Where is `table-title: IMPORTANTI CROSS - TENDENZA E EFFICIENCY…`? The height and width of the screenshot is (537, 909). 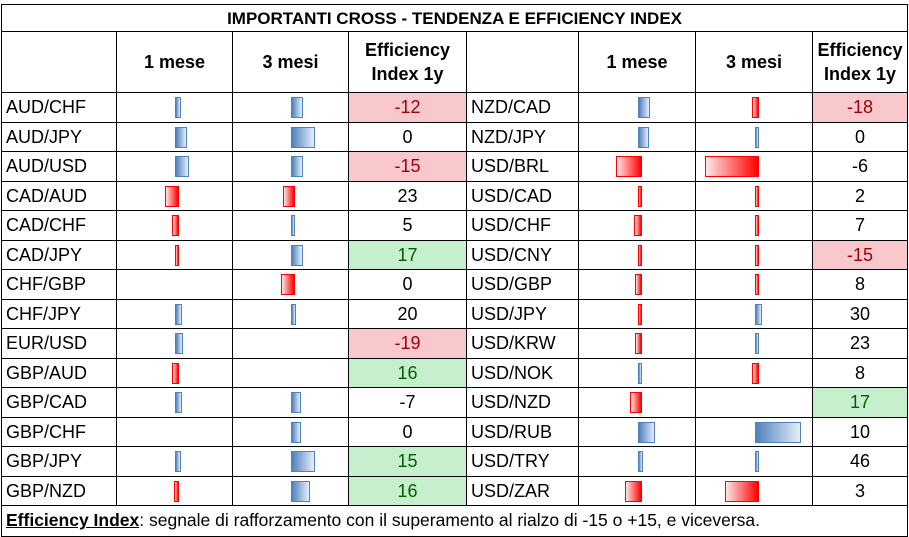 table-title: IMPORTANTI CROSS - TENDENZA E EFFICIENCY… is located at coordinates (454, 18).